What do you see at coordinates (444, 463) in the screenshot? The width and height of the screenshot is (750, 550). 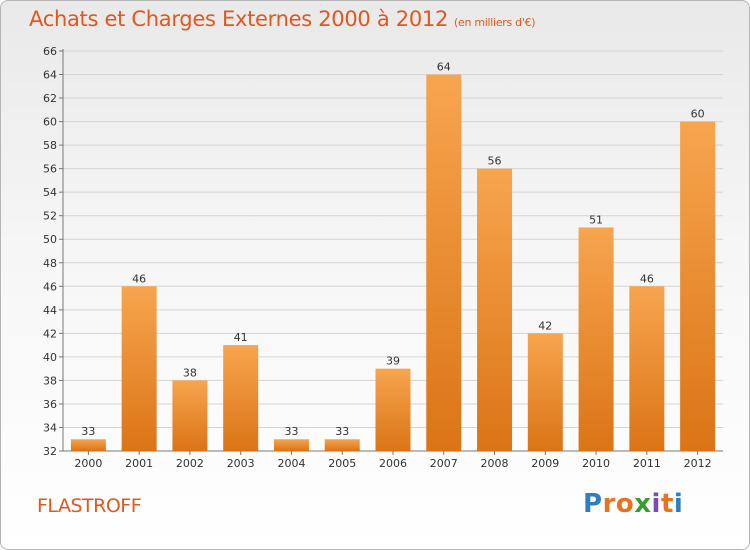 I see `x-tick-label: 2007` at bounding box center [444, 463].